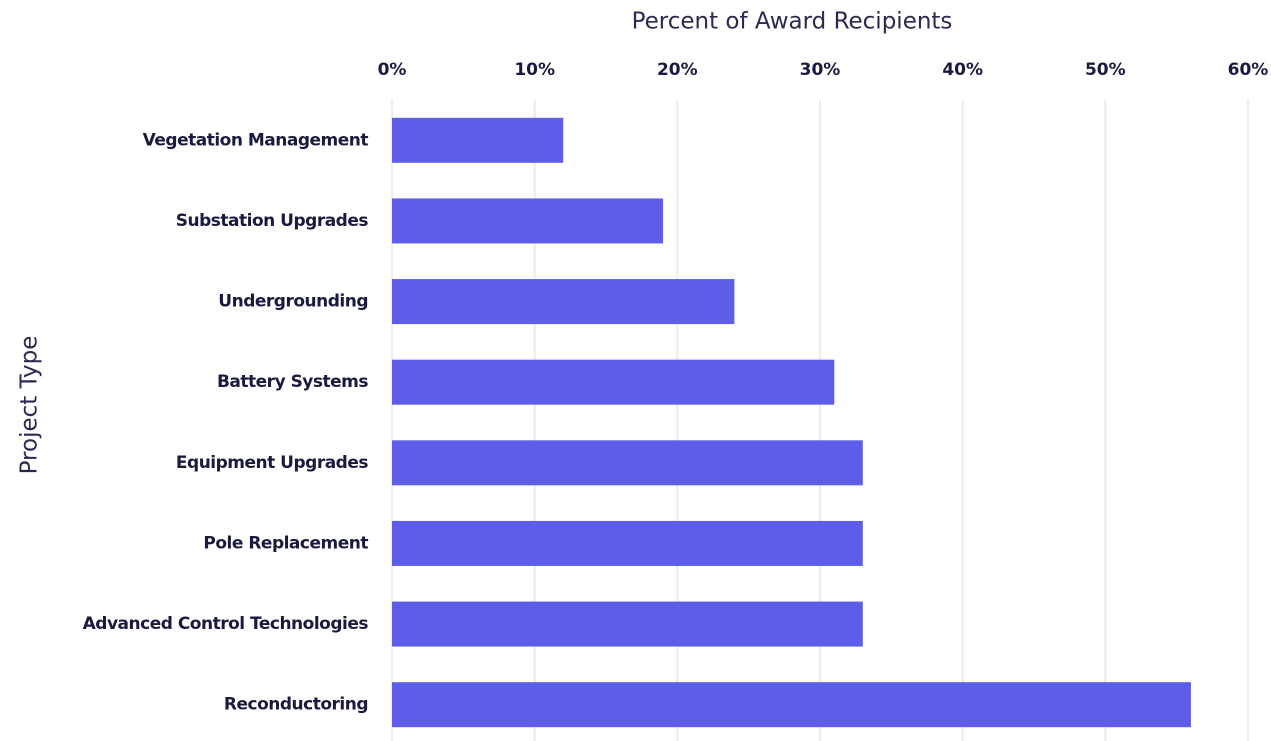 This screenshot has width=1271, height=741. I want to click on y-tick-label: Reconductoring, so click(296, 705).